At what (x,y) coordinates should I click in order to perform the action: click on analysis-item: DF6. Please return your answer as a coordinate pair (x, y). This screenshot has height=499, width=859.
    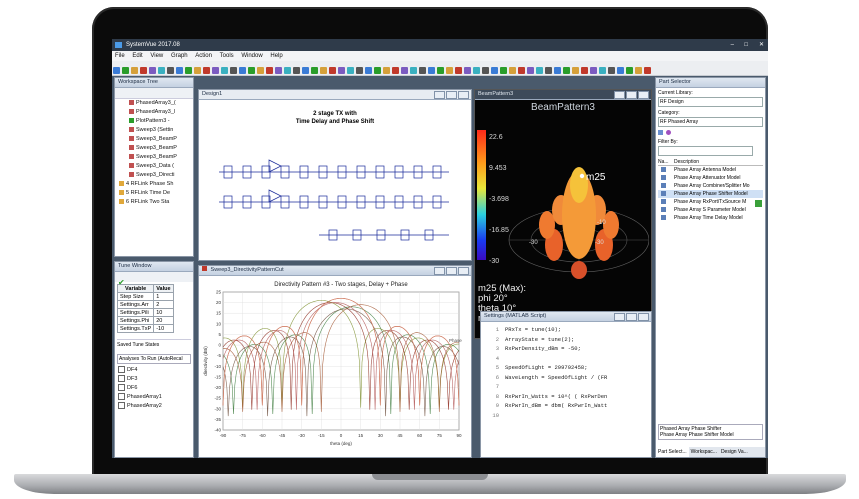
    Looking at the image, I should click on (155, 388).